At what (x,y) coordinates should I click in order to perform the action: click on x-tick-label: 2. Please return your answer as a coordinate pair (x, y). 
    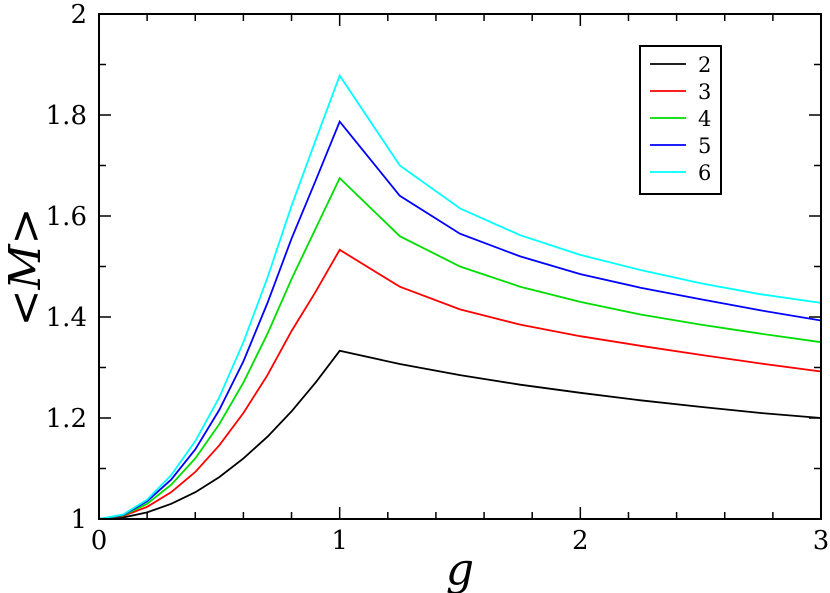
    Looking at the image, I should click on (580, 541).